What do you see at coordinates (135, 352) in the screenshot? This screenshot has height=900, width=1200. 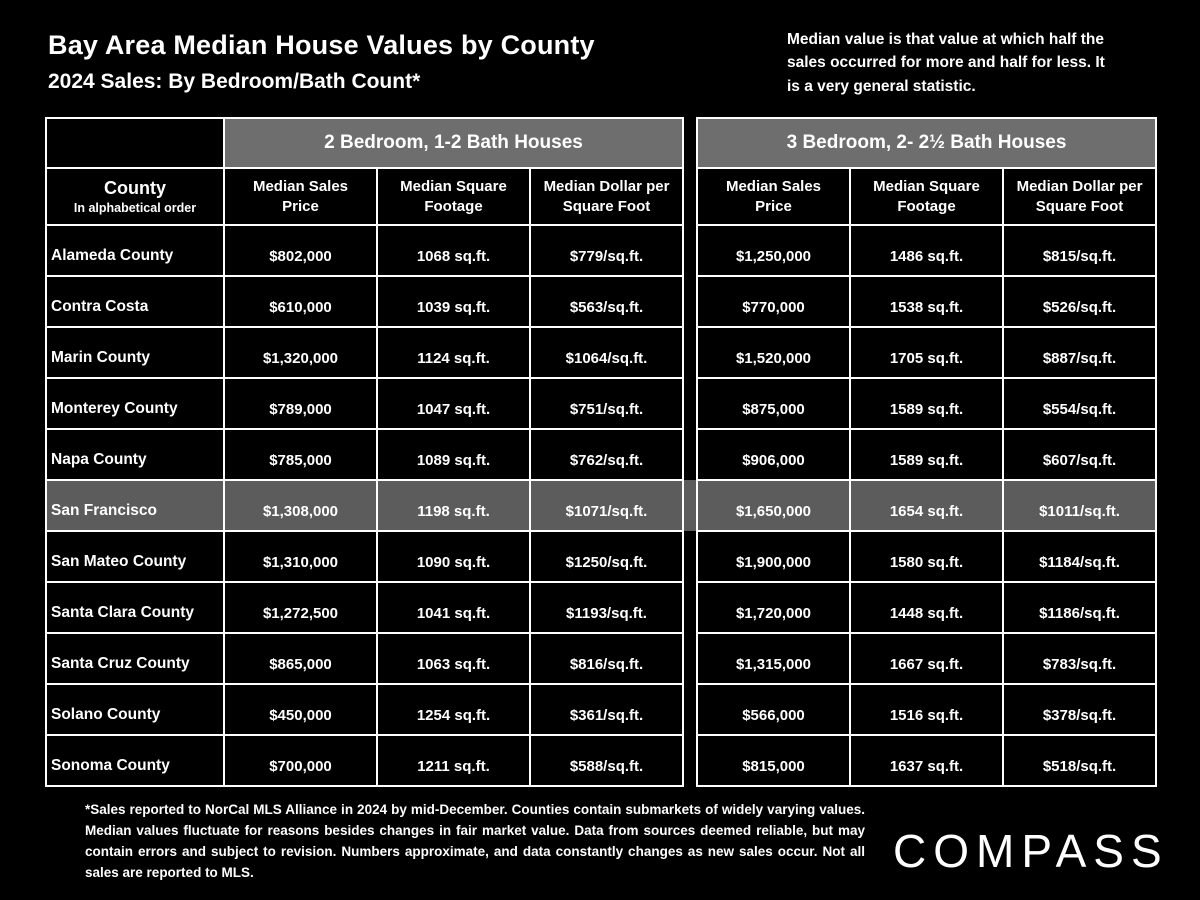 I see `county-name: Marin County` at bounding box center [135, 352].